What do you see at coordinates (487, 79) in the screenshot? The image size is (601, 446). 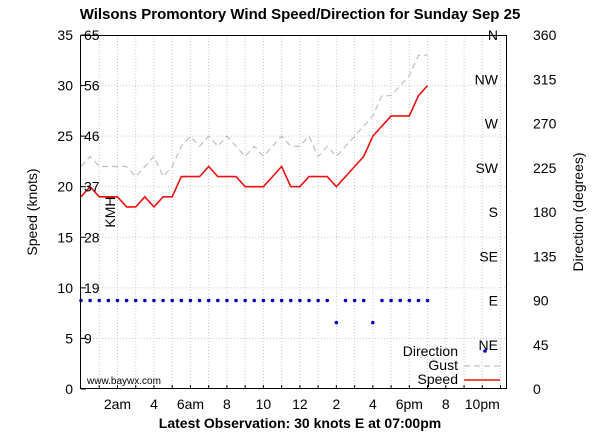 I see `compass-tick-label: NW` at bounding box center [487, 79].